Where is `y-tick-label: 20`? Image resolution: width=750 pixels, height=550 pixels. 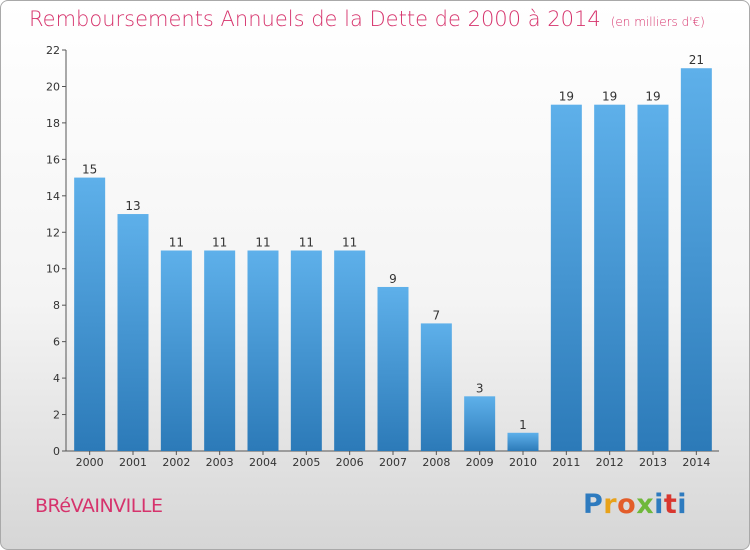
y-tick-label: 20 is located at coordinates (53, 86).